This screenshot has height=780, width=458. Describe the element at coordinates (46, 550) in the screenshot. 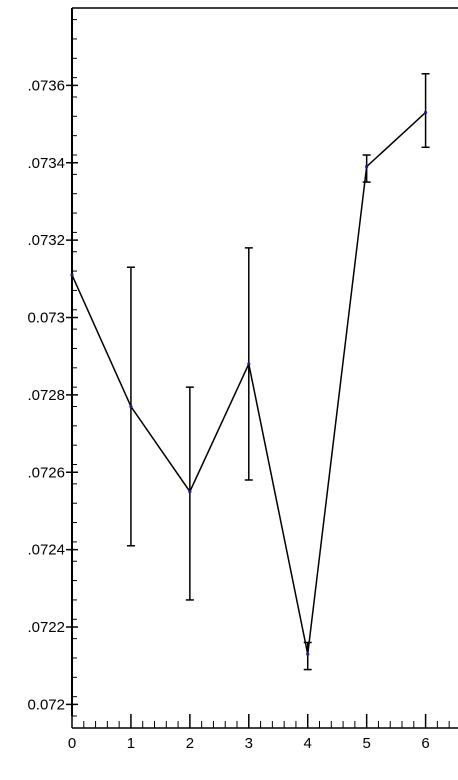

I see `y-tick-label: .0724` at that location.